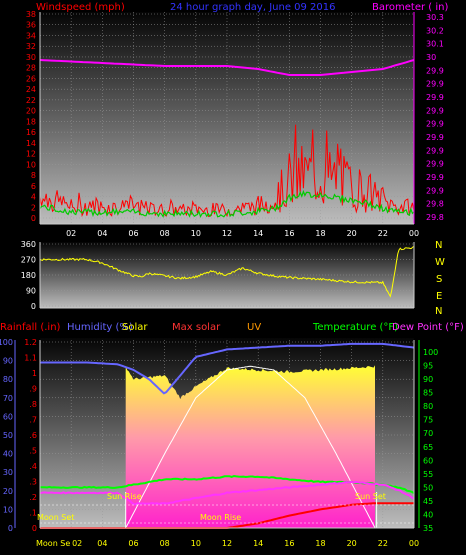 The width and height of the screenshot is (466, 555). Describe the element at coordinates (31, 46) in the screenshot. I see `wind-y-tick: 32` at that location.